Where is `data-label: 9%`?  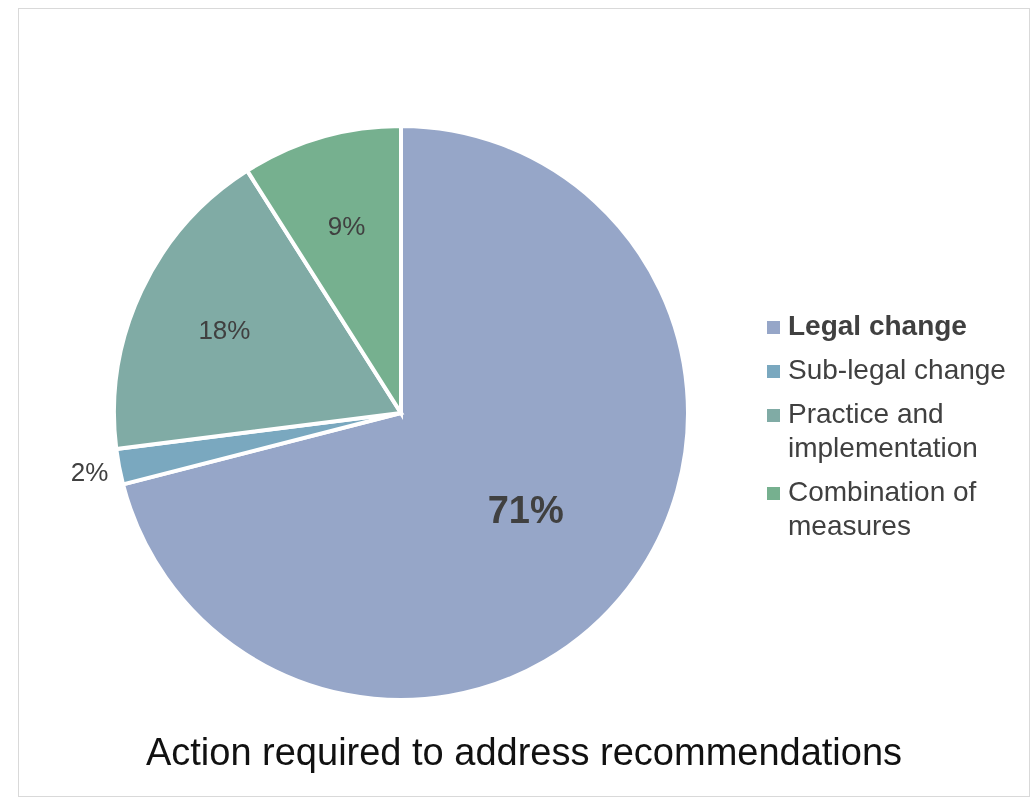 data-label: 9% is located at coordinates (346, 225).